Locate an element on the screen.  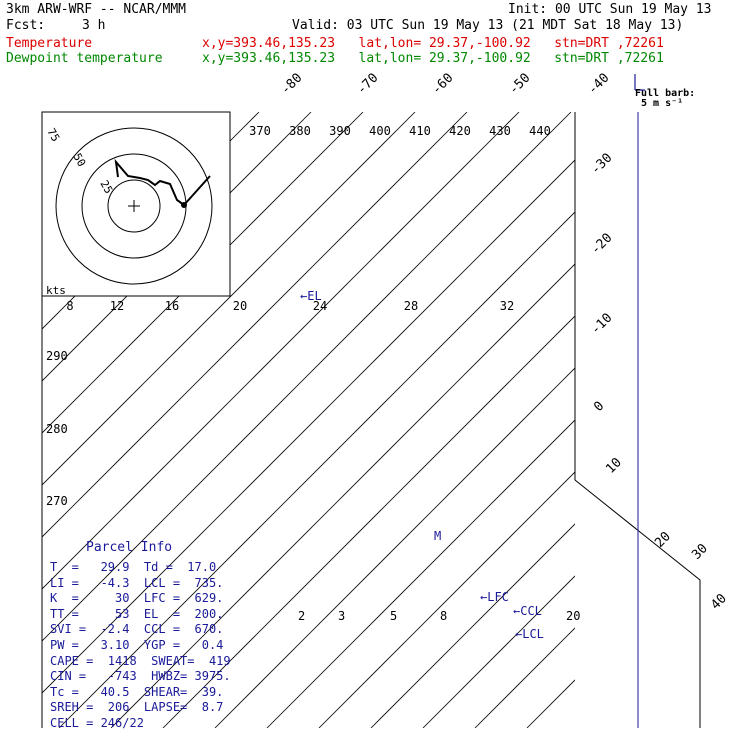
isotherm-label: -30 is located at coordinates (601, 164).